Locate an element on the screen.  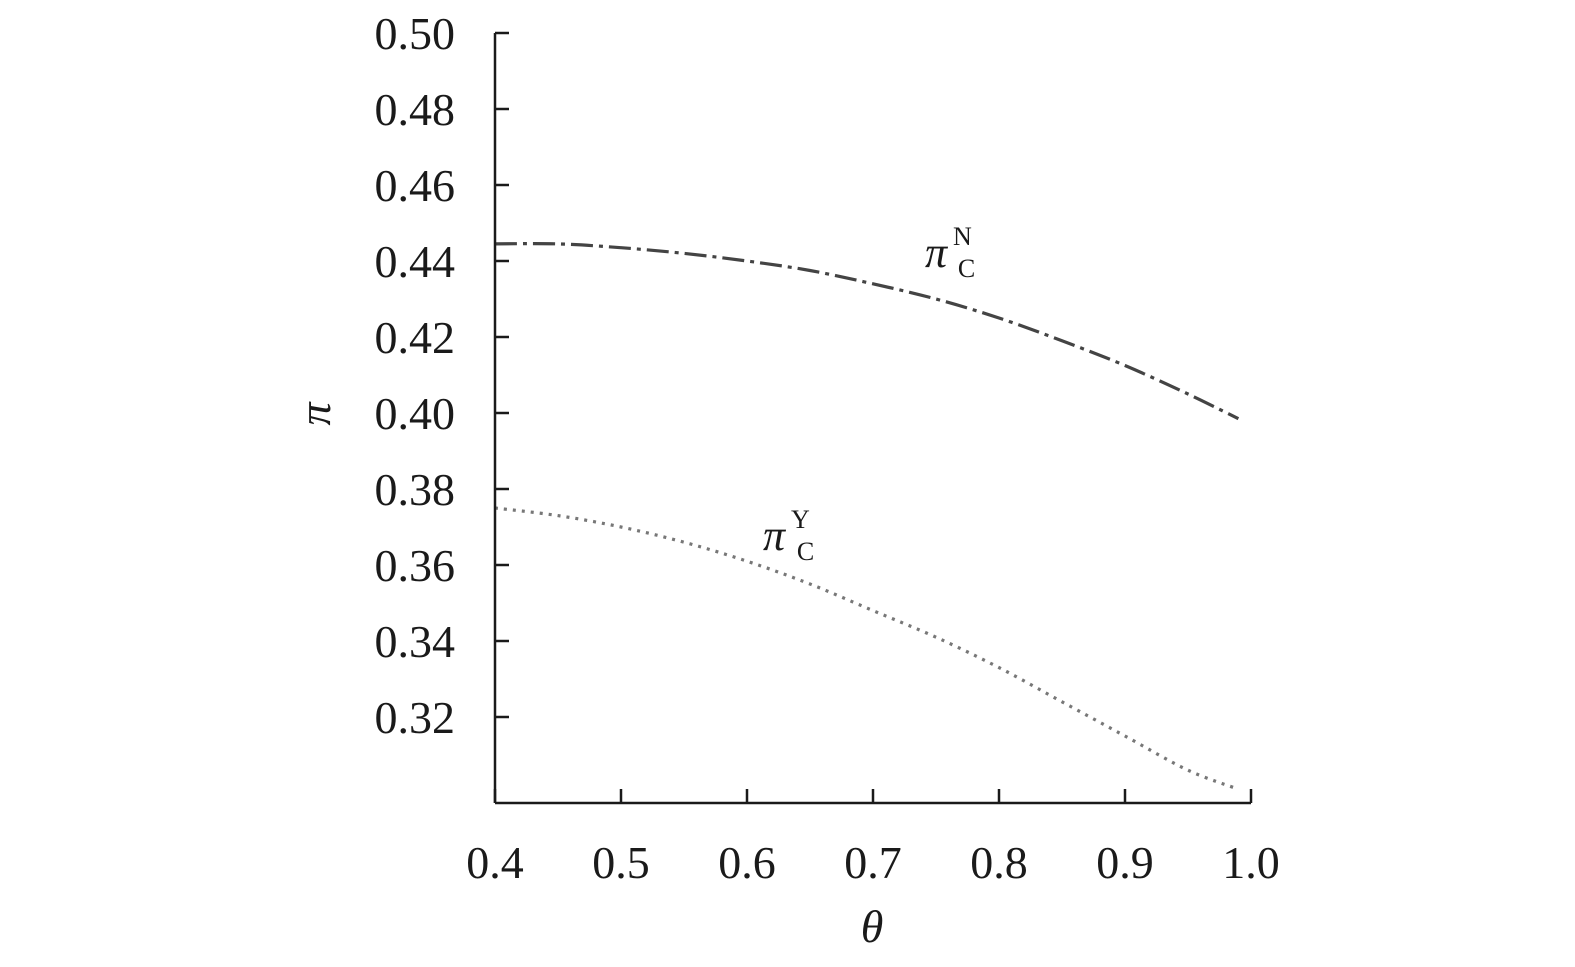
y-tick-label: 0.50 is located at coordinates (415, 33).